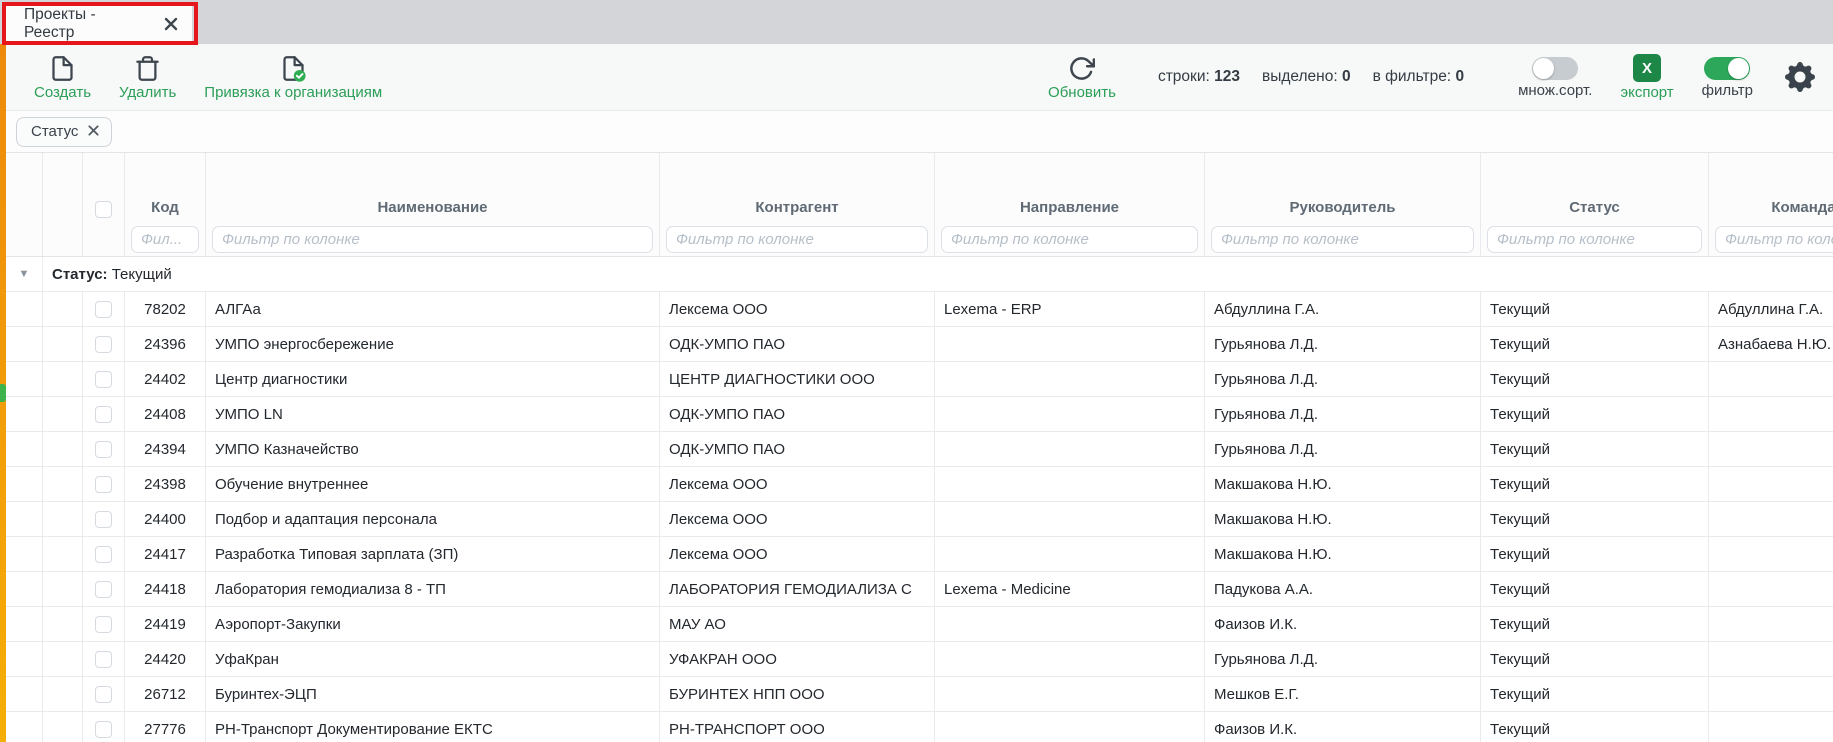  I want to click on collapse-triangle-icon: ▼, so click(24, 274).